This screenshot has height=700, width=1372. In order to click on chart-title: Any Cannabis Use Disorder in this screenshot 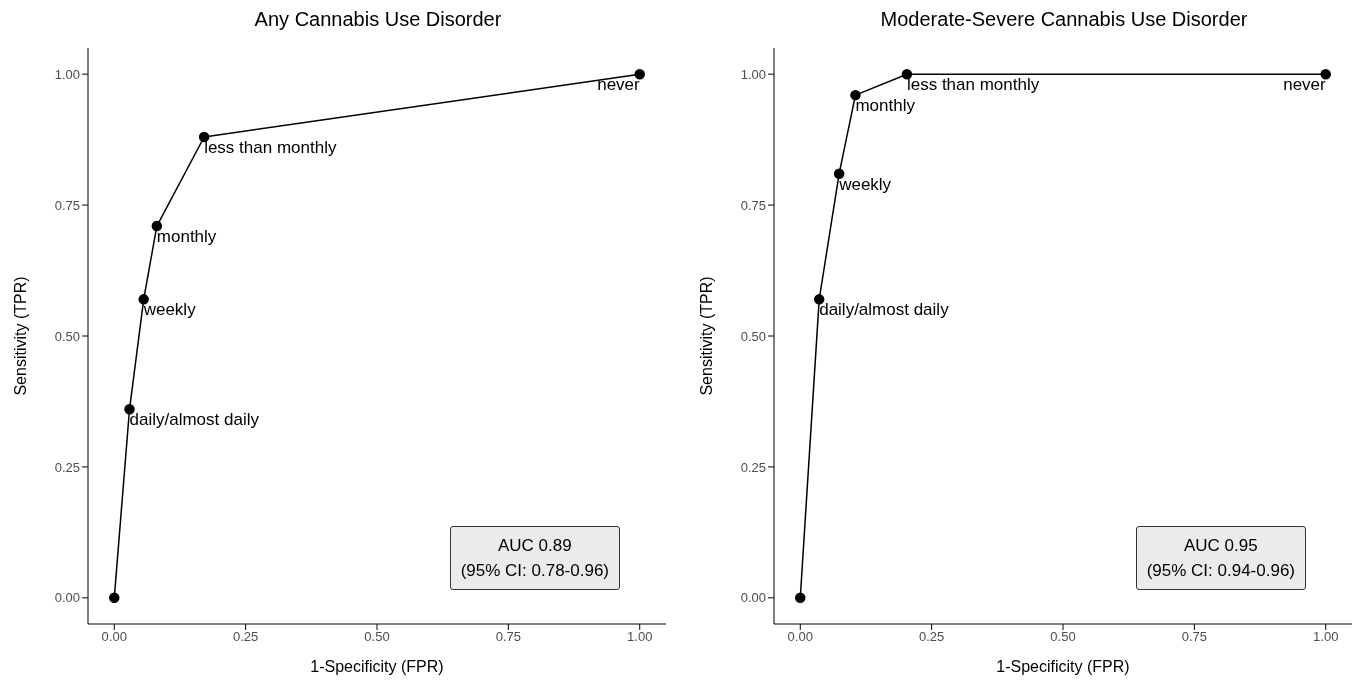, I will do `click(378, 20)`.